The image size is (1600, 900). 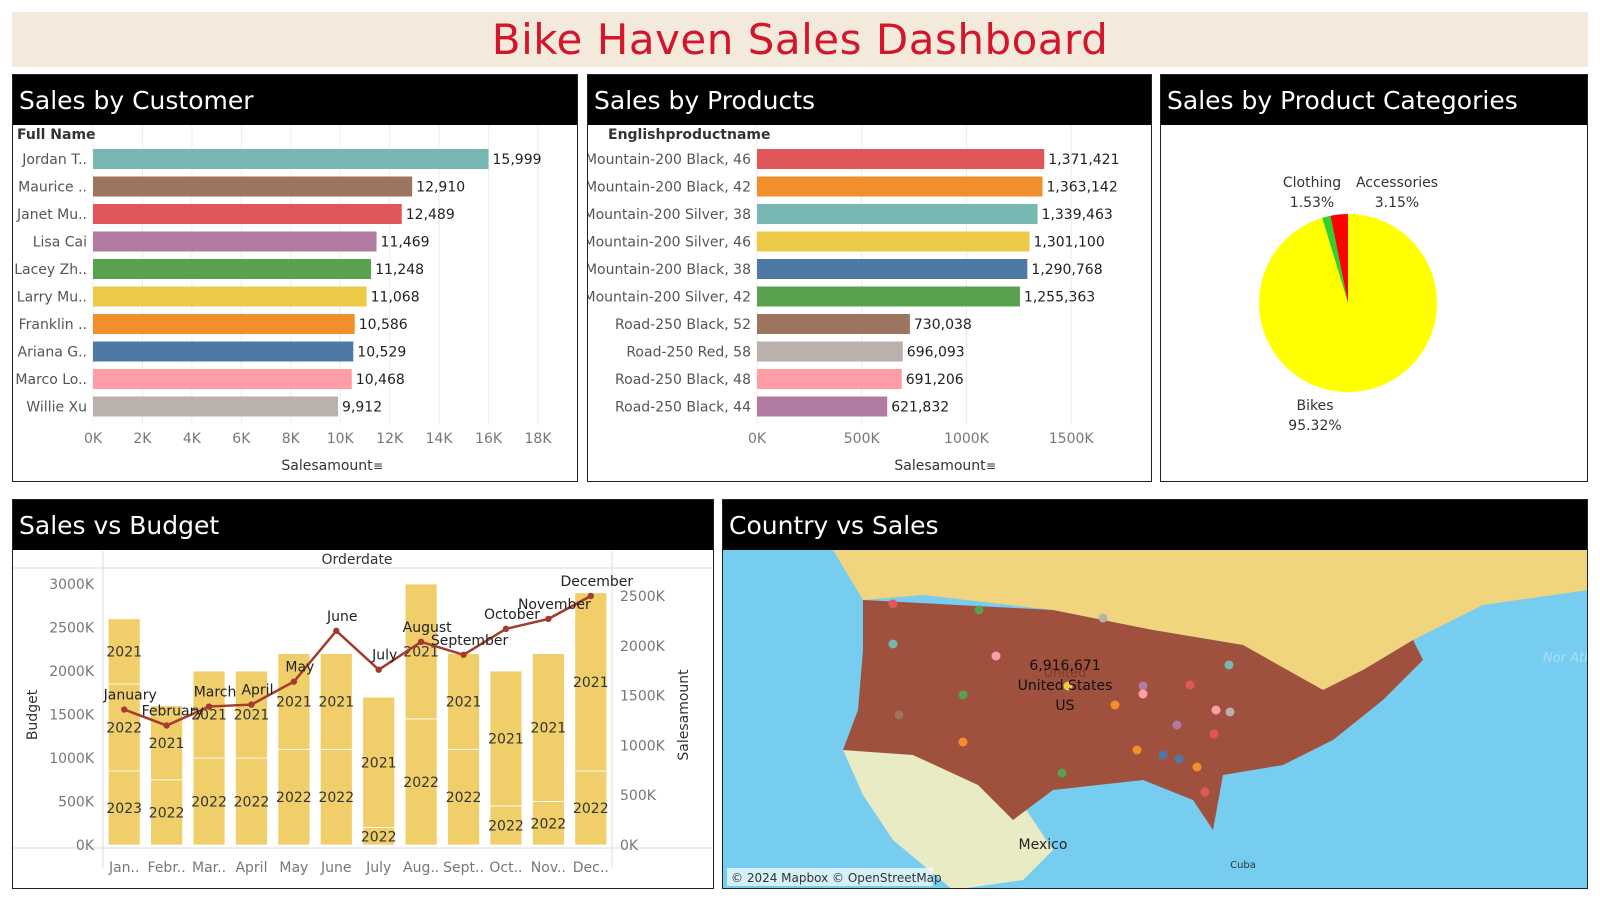 I want to click on line-point-label: July, so click(x=384, y=656).